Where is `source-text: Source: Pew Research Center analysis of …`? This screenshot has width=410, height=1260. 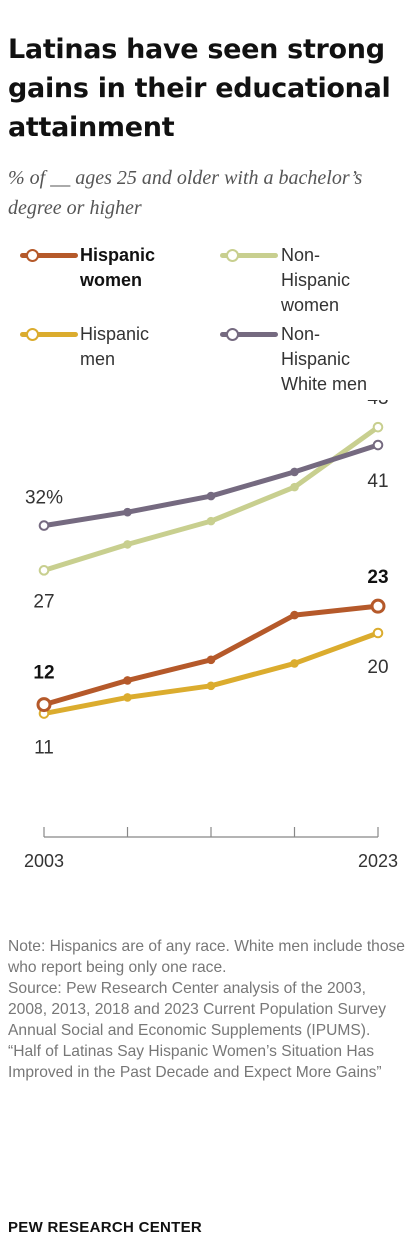 source-text: Source: Pew Research Center analysis of … is located at coordinates (197, 1009).